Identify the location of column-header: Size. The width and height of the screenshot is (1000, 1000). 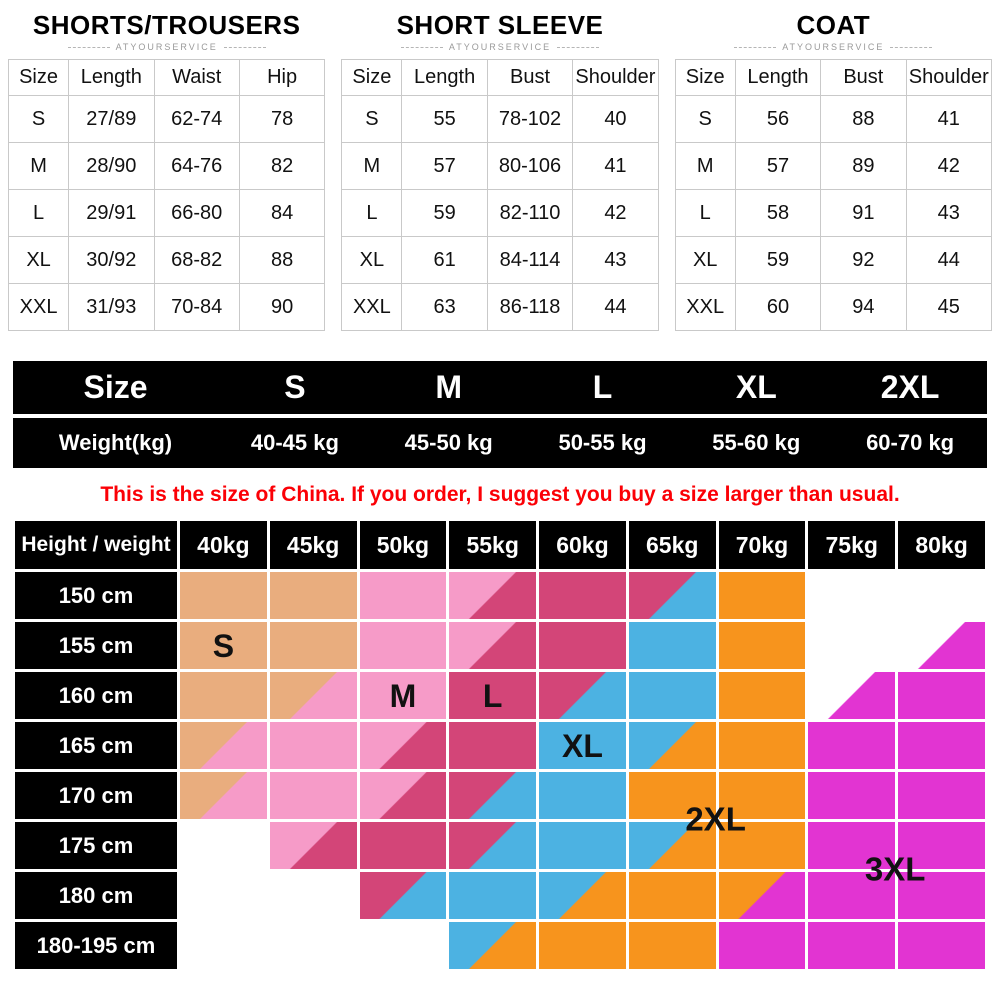
(705, 77).